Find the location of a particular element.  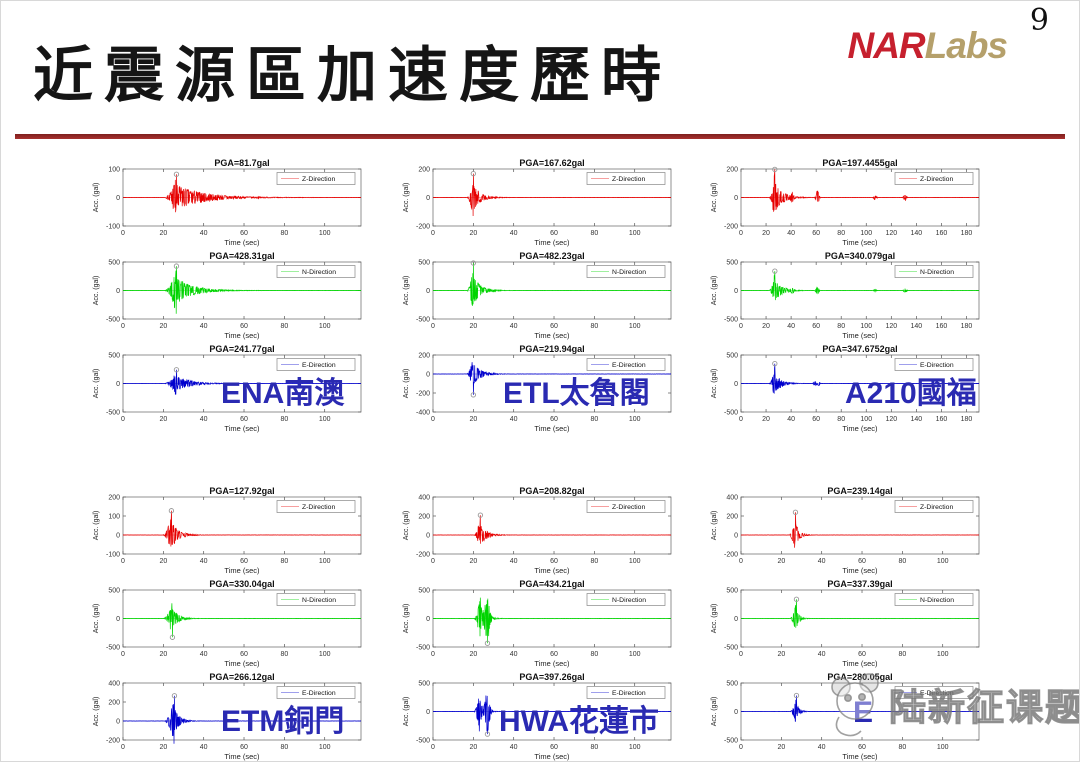

pga-title: PGA=482.23gal is located at coordinates (551, 256).